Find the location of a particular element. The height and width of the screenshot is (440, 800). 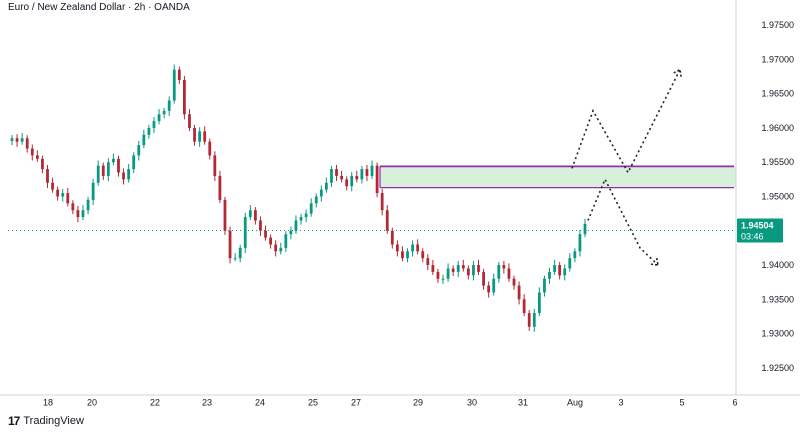

price-tag-value: 1.94504 is located at coordinates (757, 225).